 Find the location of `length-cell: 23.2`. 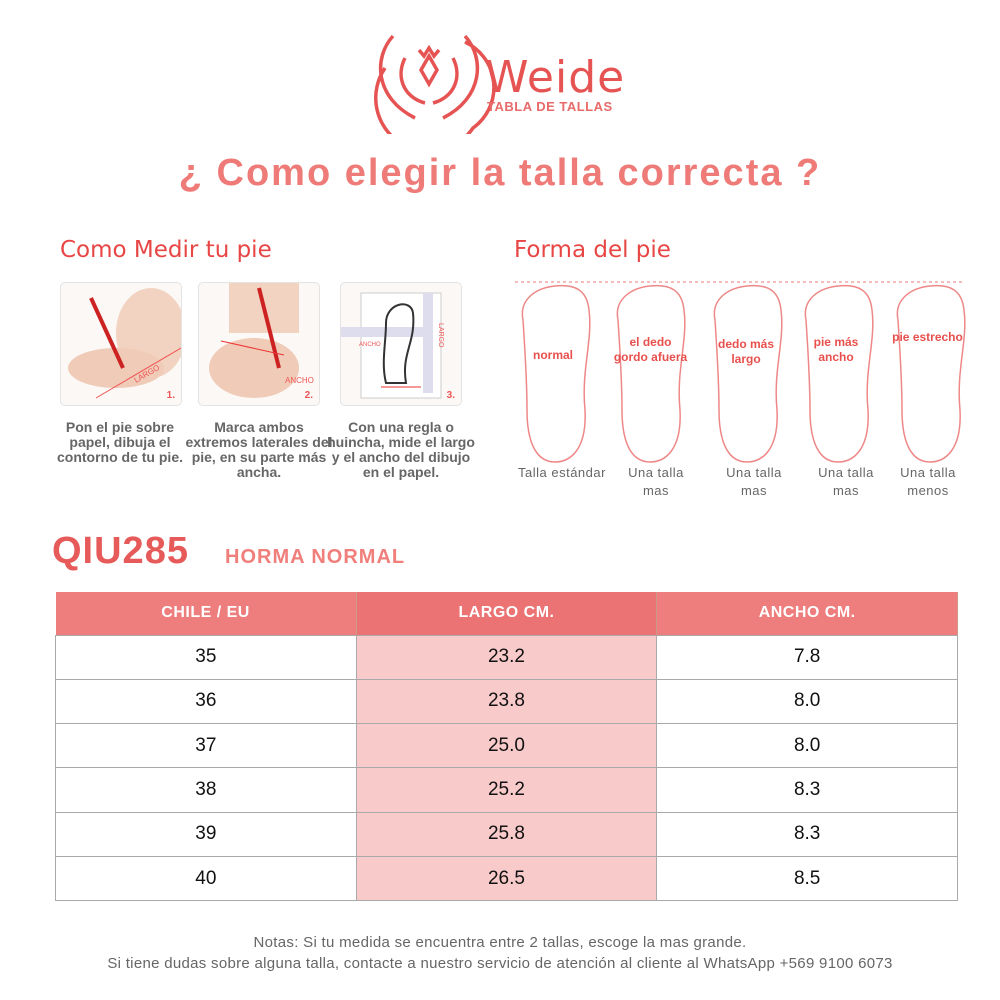

length-cell: 23.2 is located at coordinates (506, 657).